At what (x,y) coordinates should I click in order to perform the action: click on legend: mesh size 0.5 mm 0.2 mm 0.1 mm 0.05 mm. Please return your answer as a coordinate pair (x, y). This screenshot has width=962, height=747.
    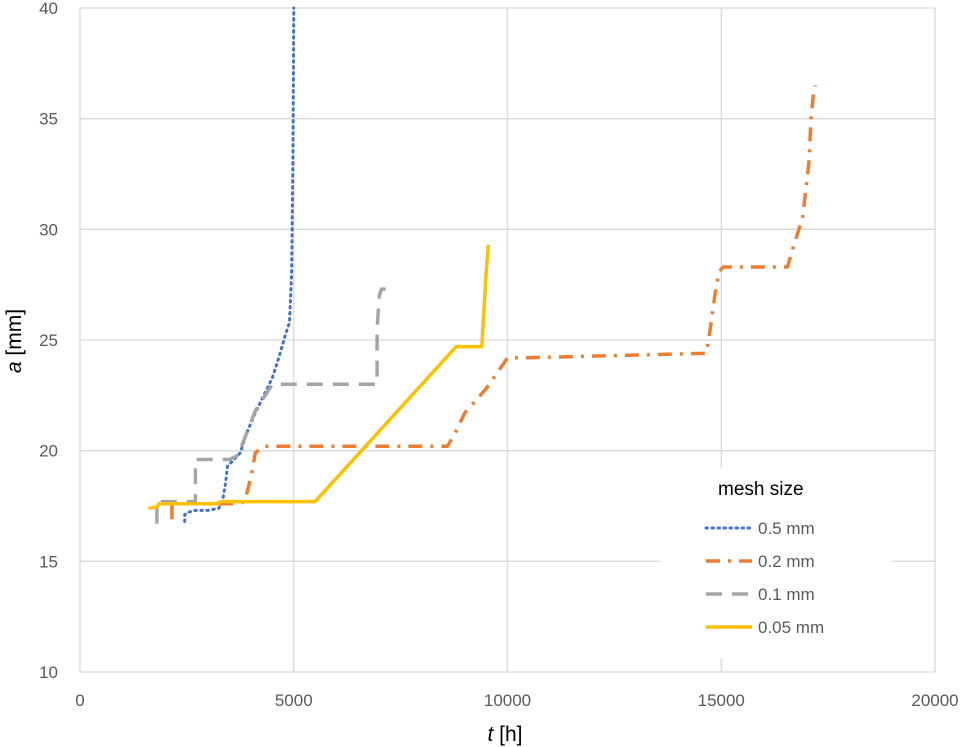
    Looking at the image, I should click on (776, 563).